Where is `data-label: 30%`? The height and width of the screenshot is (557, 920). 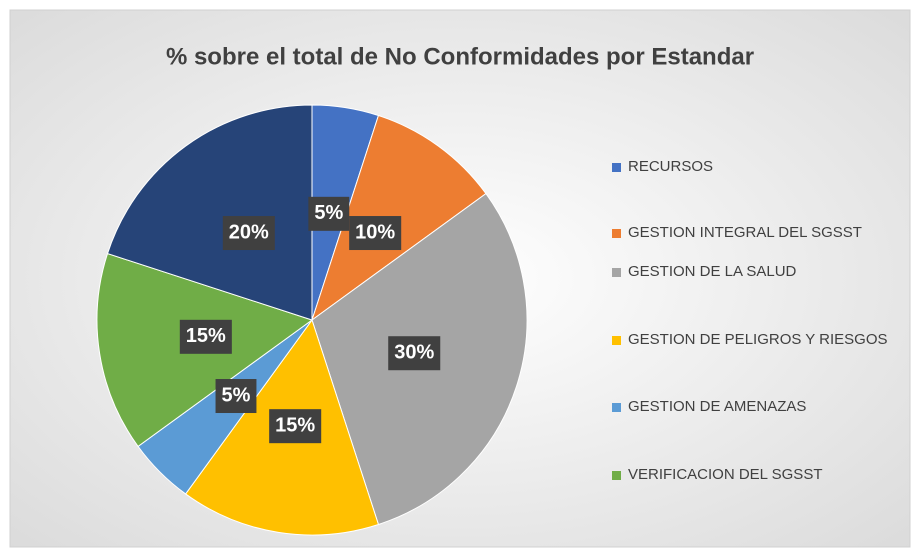
data-label: 30% is located at coordinates (414, 353).